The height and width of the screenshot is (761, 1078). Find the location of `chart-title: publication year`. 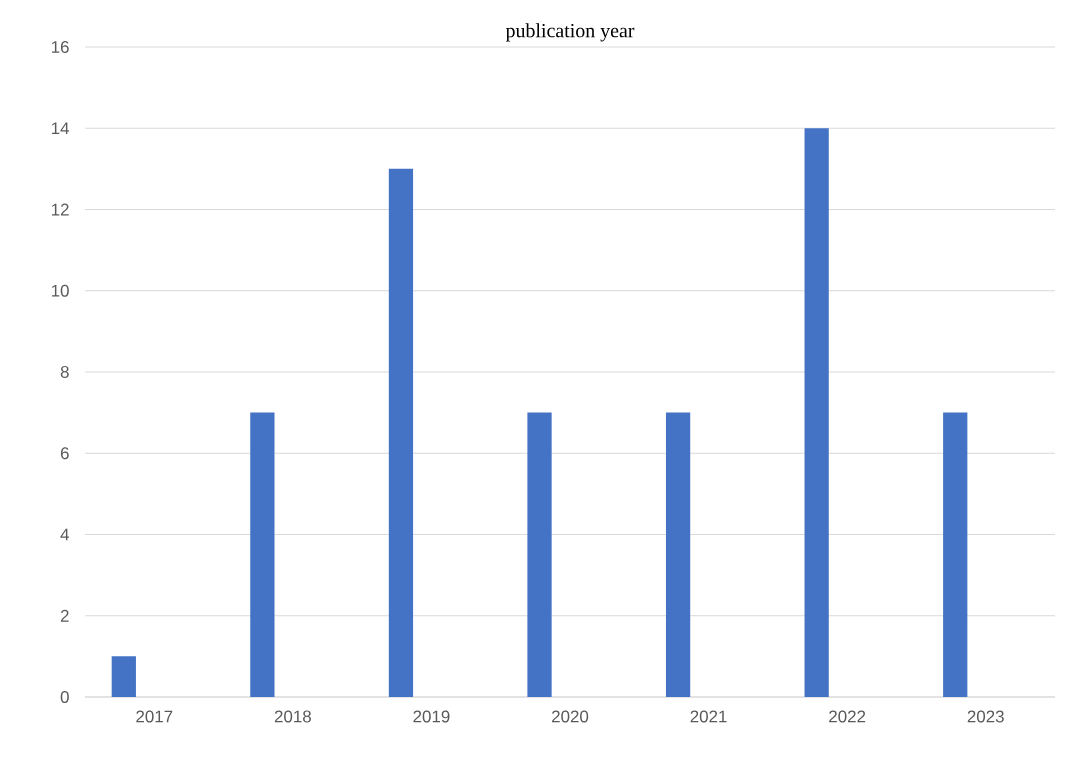

chart-title: publication year is located at coordinates (570, 32).